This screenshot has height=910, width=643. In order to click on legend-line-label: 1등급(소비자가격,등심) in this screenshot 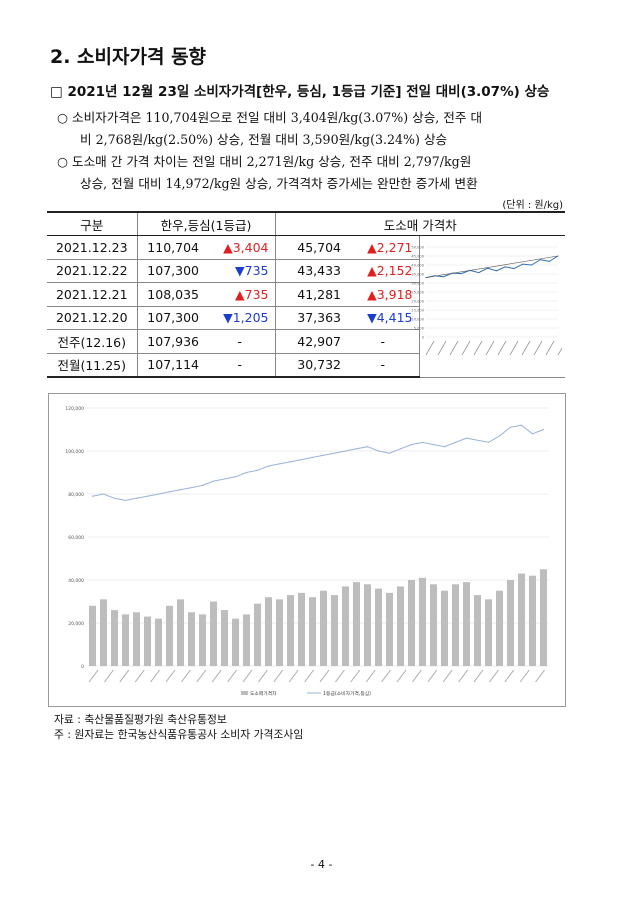, I will do `click(347, 693)`.